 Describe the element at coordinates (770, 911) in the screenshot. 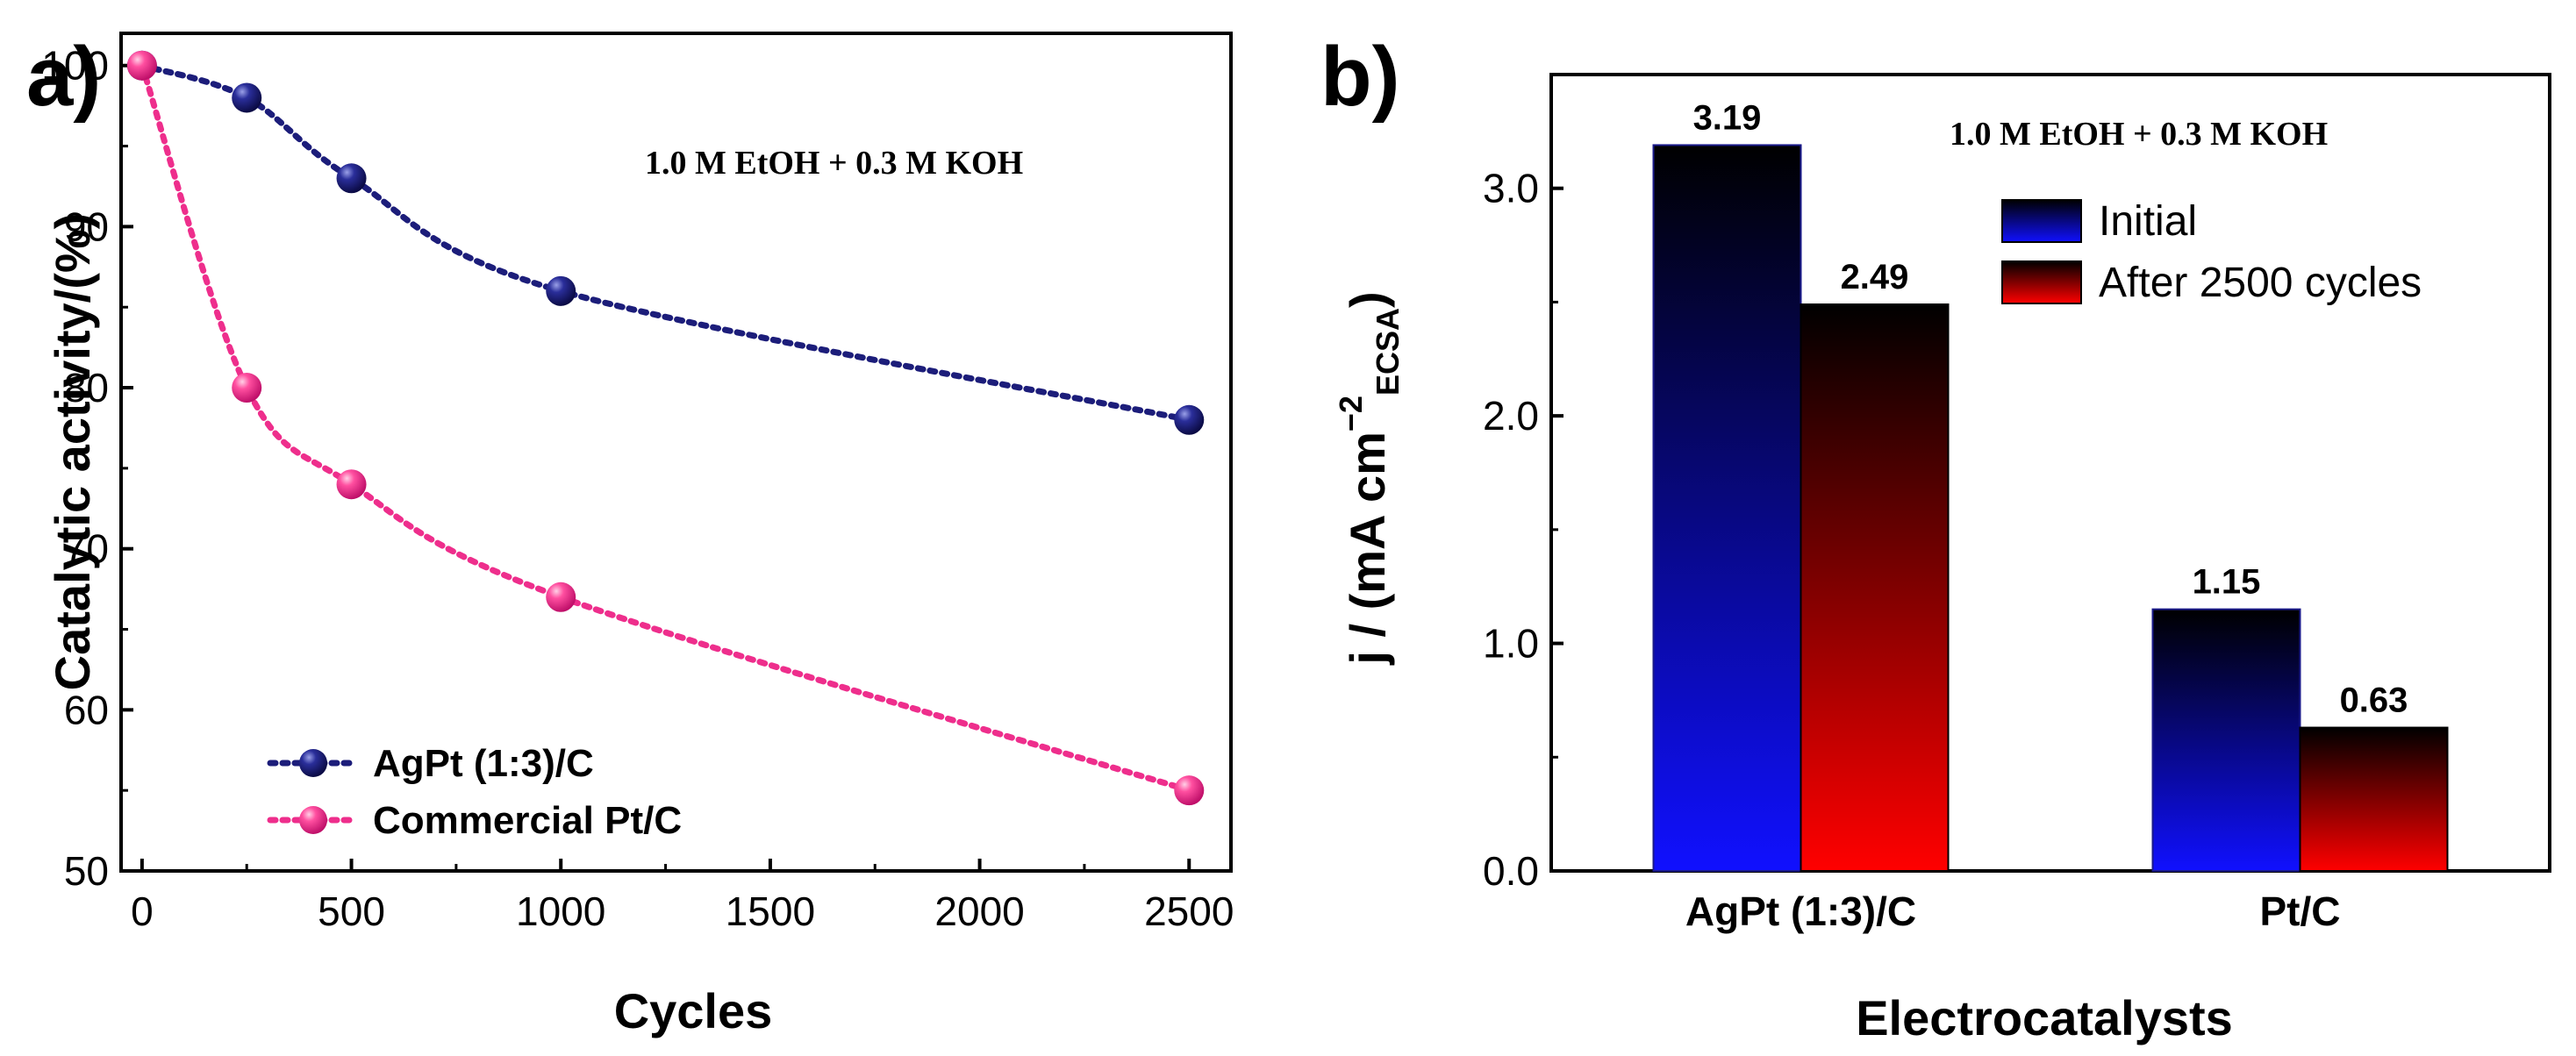

I see `a-xtick-label: 1500` at that location.